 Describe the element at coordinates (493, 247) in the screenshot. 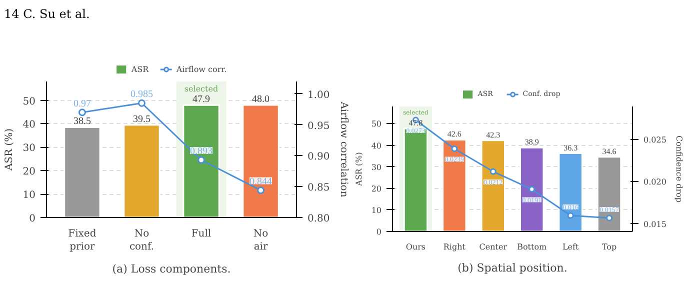

I see `x-tick-label: Center` at that location.